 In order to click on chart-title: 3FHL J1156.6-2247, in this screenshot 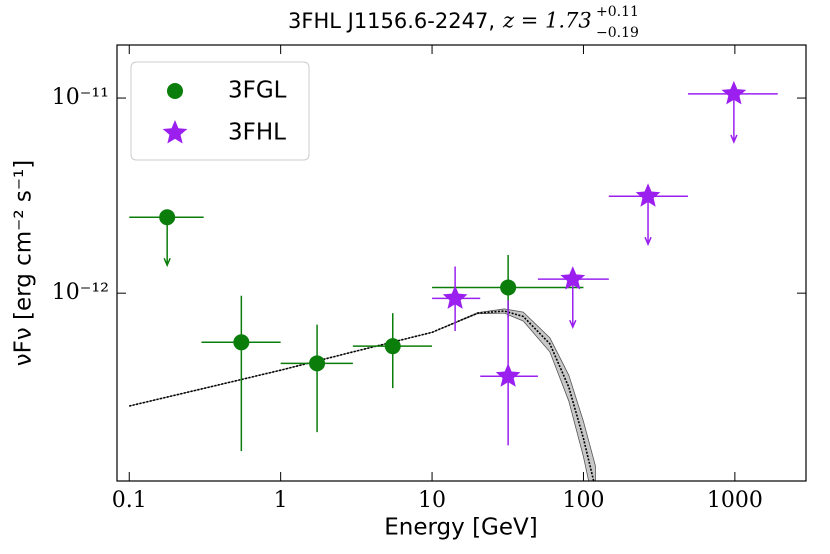, I will do `click(391, 21)`.